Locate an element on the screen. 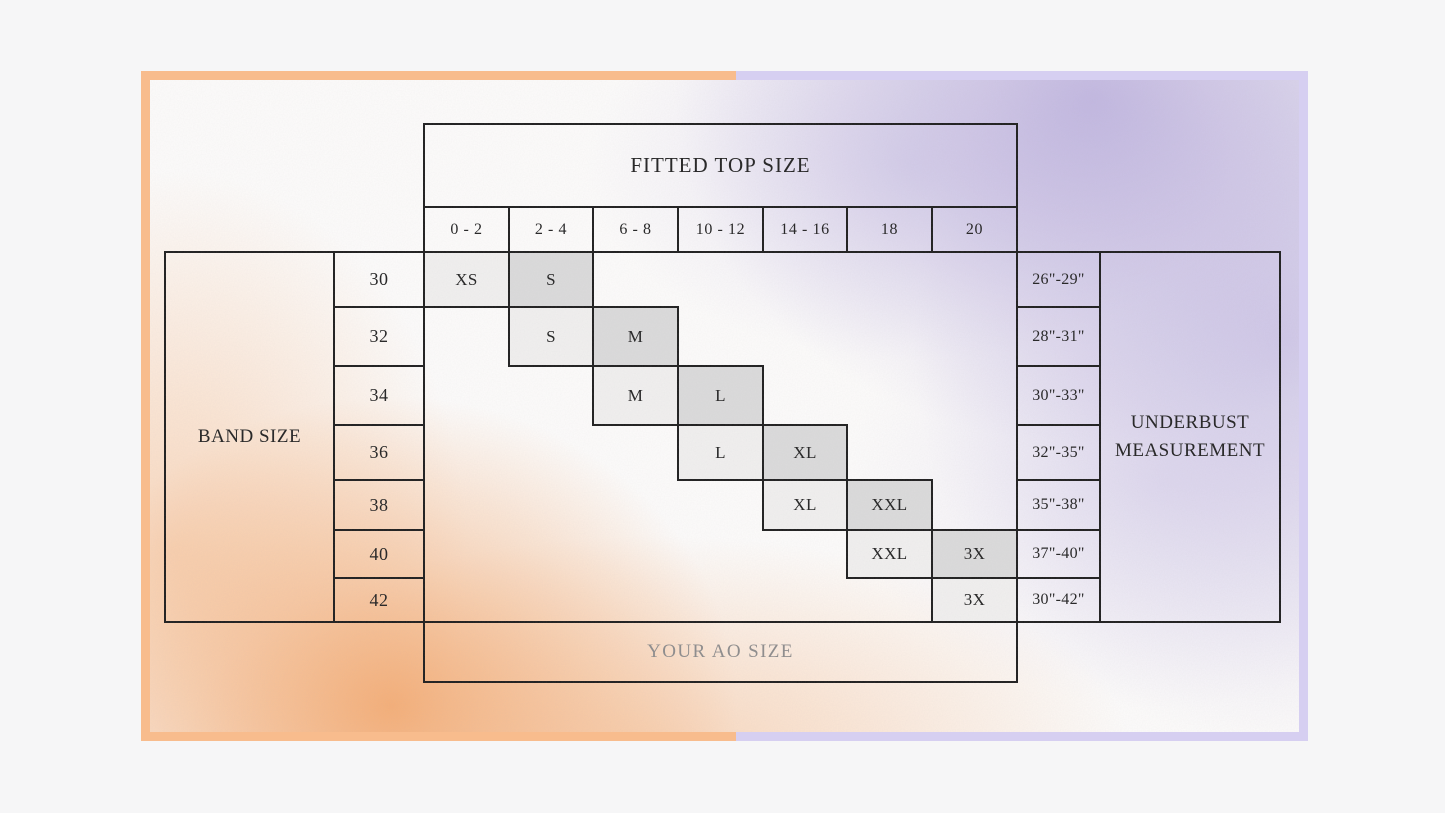  column-header-6-8: 6 - 8 is located at coordinates (635, 229).